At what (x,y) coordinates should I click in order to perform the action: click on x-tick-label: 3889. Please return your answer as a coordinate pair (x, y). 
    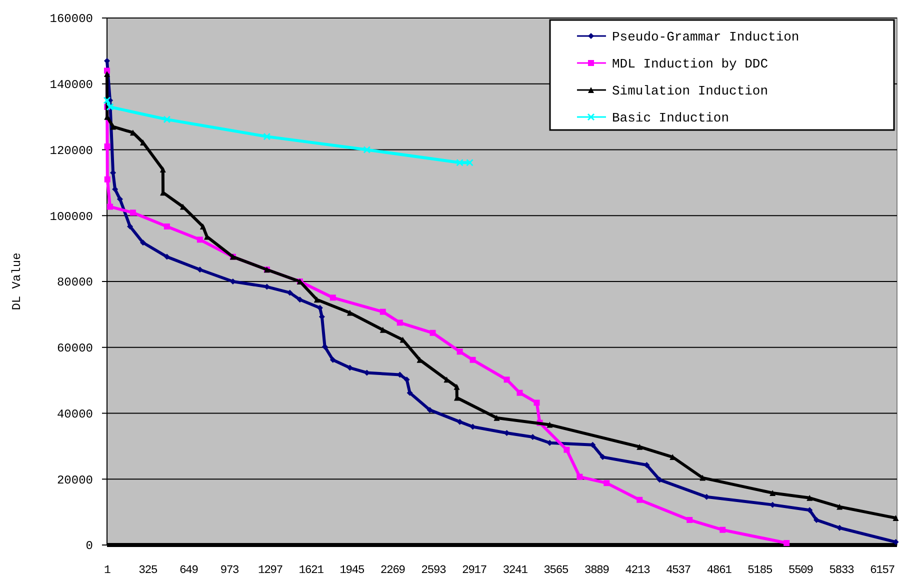
    Looking at the image, I should click on (597, 570).